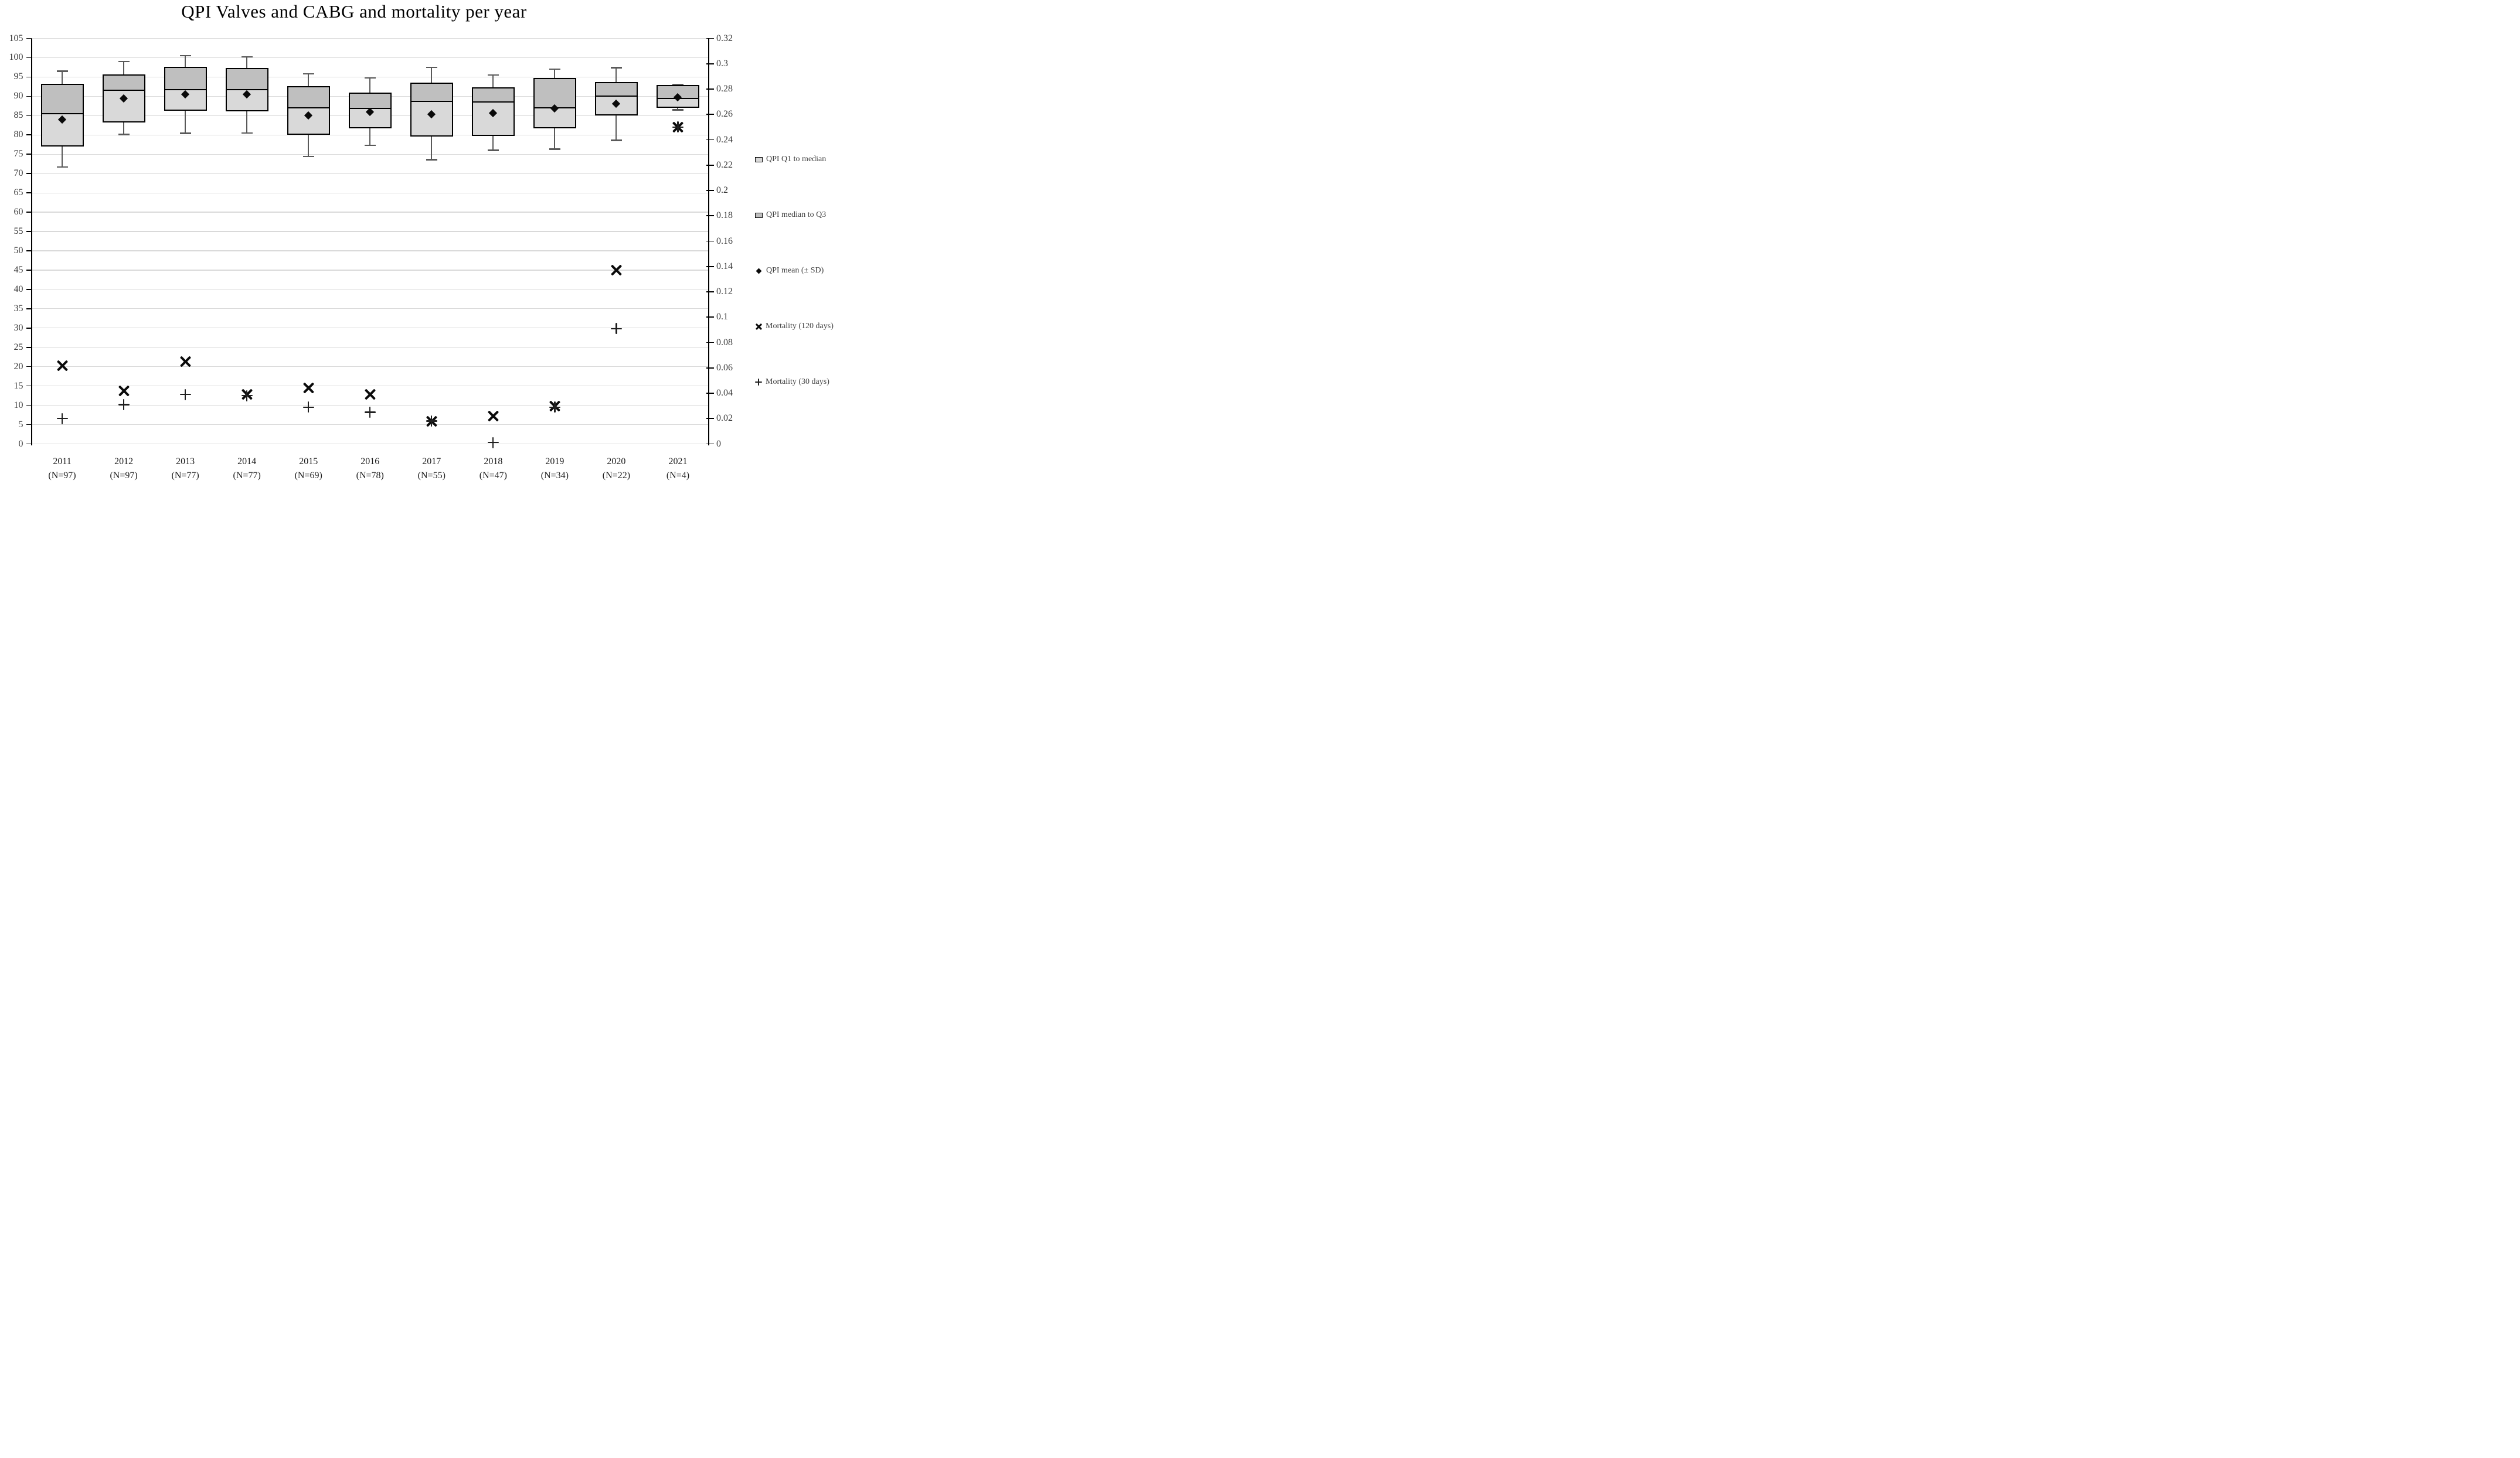 This screenshot has width=2520, height=1458. Describe the element at coordinates (677, 84) in the screenshot. I see `whisker-cap-top-2021` at that location.